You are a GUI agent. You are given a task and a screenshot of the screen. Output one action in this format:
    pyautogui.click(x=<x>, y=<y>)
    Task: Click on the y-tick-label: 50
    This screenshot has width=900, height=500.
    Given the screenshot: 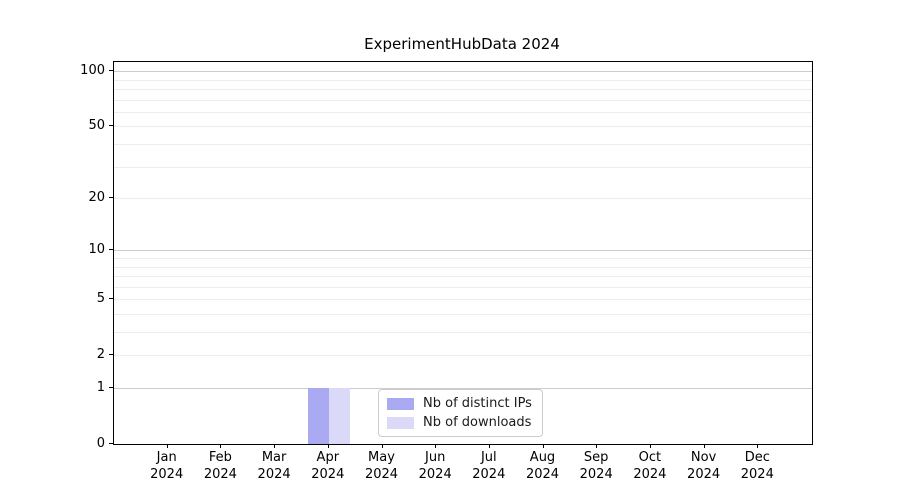 What is the action you would take?
    pyautogui.click(x=96, y=125)
    